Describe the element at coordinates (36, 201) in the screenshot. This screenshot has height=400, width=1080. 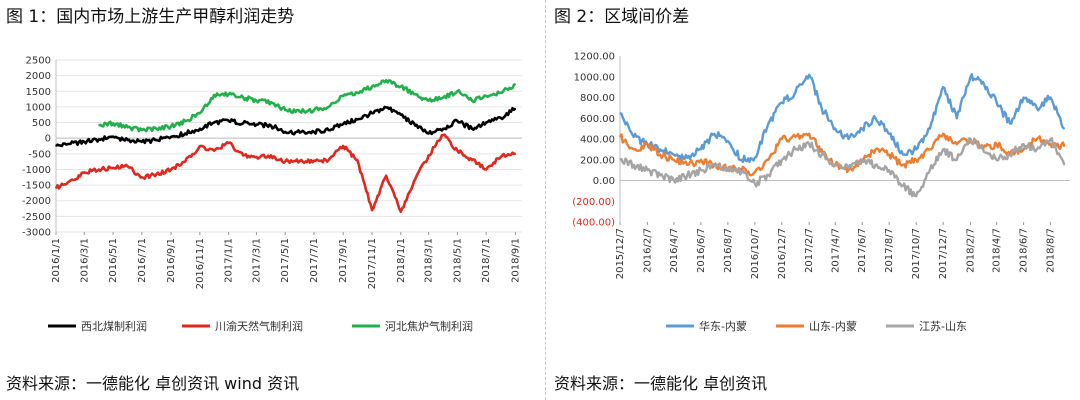
I see `y-tick-label: -2000` at that location.